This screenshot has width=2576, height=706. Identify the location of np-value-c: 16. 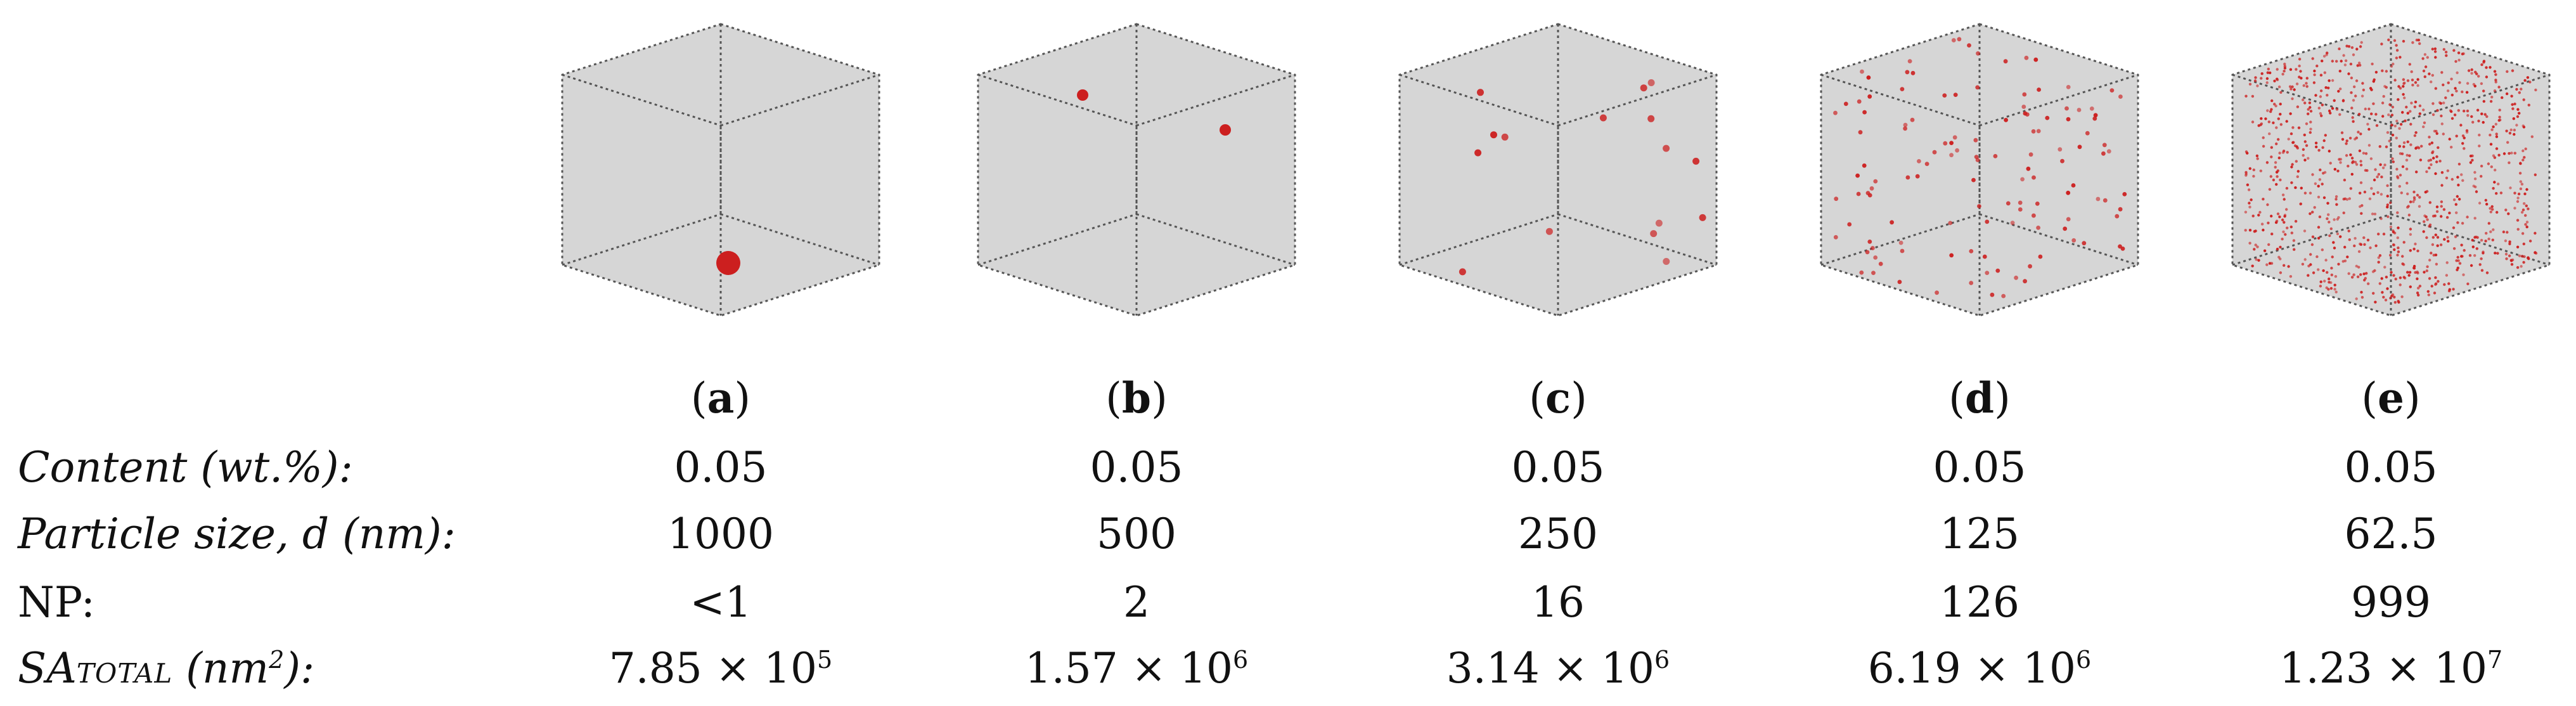
(1558, 602).